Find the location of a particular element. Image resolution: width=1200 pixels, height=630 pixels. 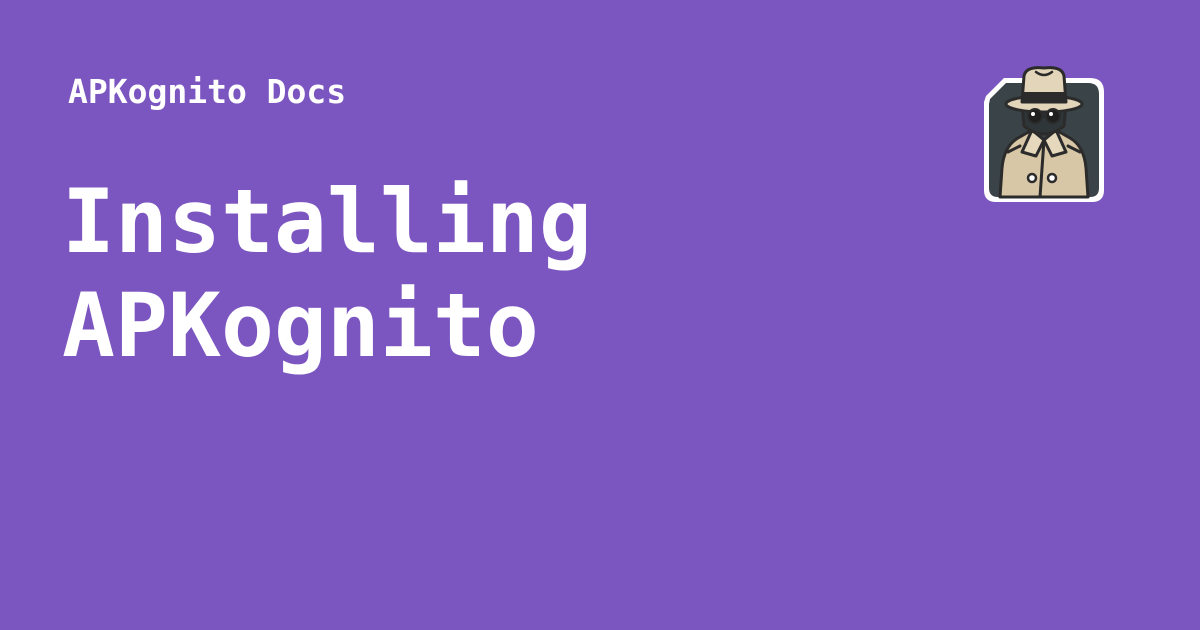

page-title-line-2: APKognito is located at coordinates (300, 325).